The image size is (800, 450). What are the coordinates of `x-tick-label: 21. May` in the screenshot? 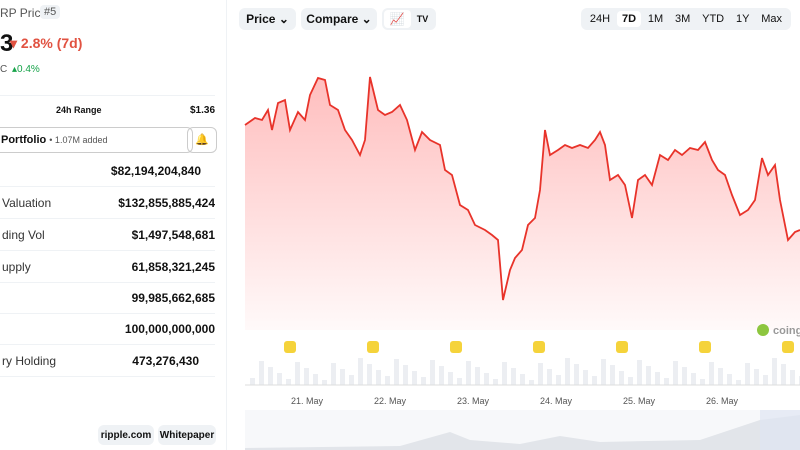 It's located at (307, 401).